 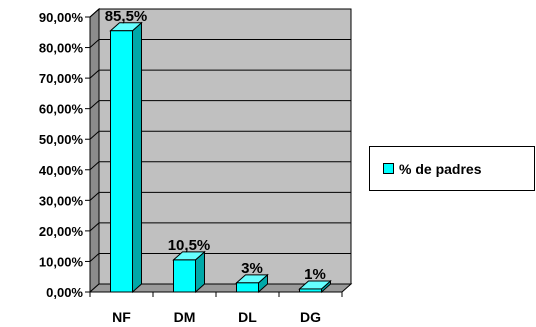 I want to click on data-label: 3%, so click(x=252, y=268).